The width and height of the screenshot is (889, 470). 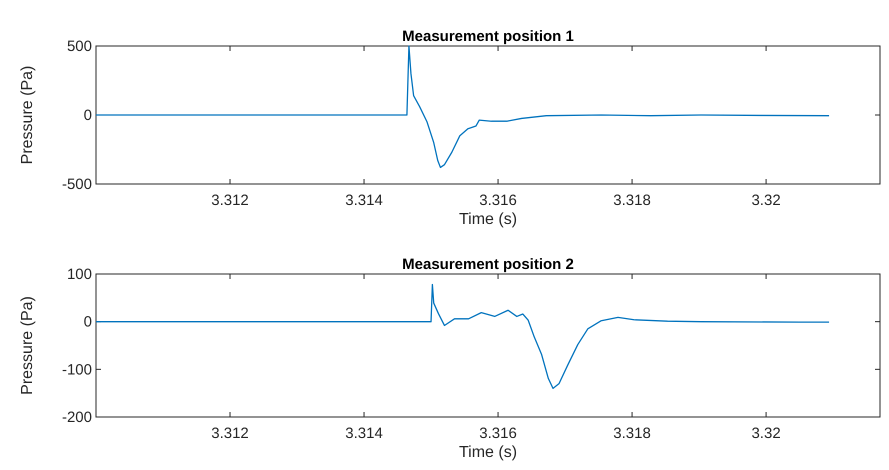 I want to click on y-tick-label: -200, so click(x=77, y=417).